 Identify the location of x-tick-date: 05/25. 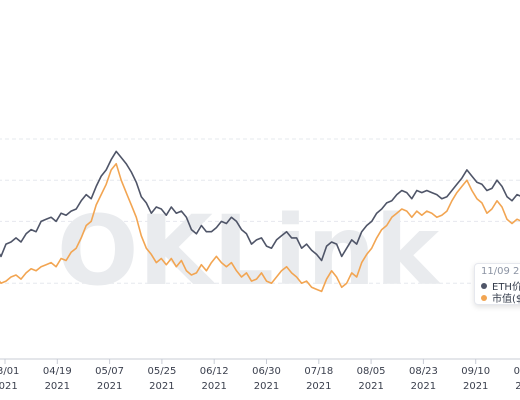
(161, 371).